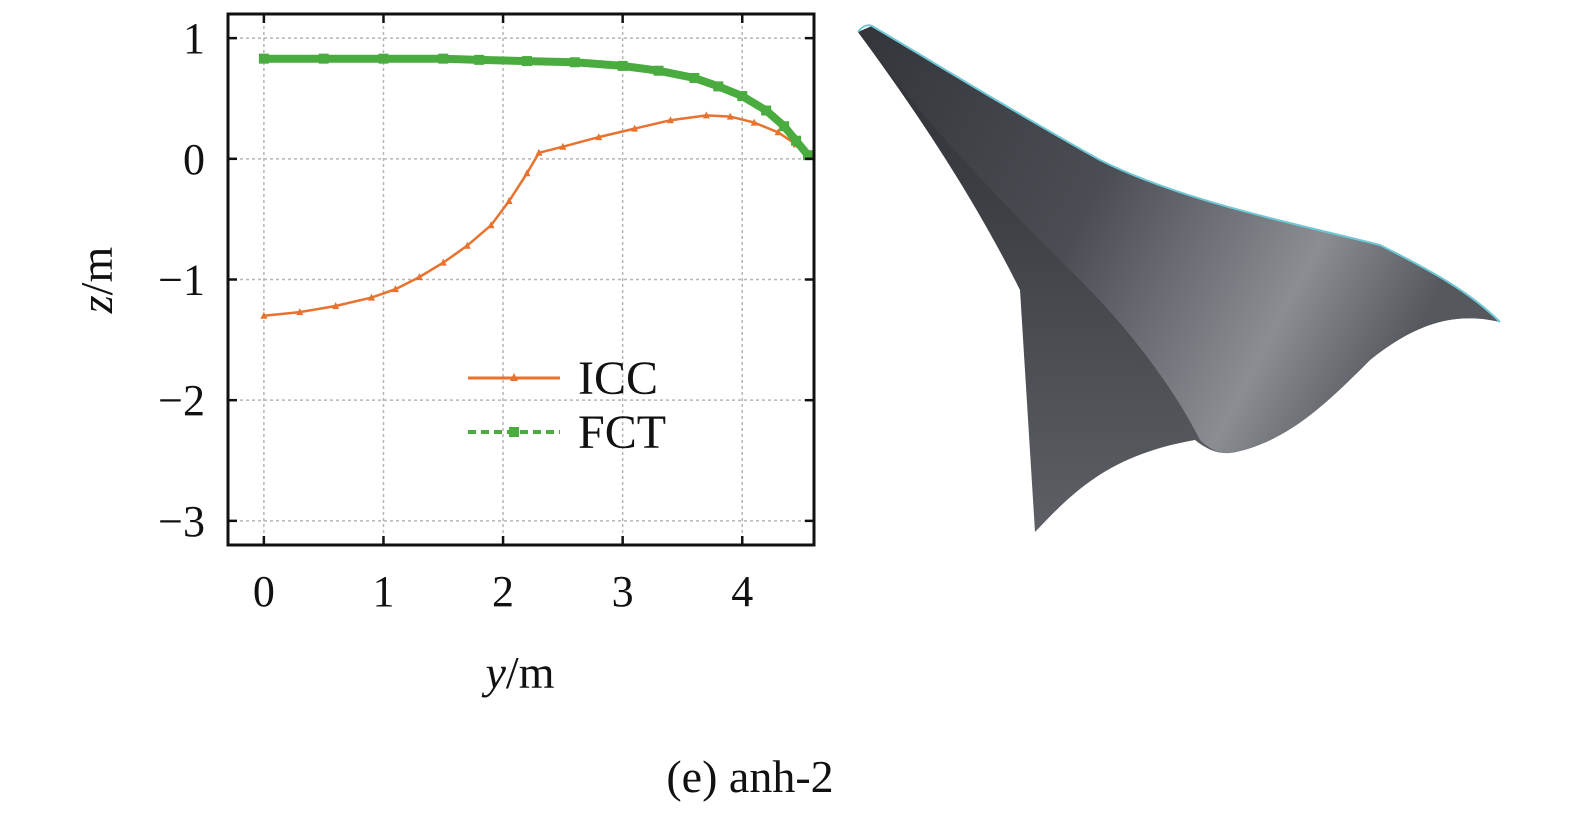  Describe the element at coordinates (563, 378) in the screenshot. I see `legend-item-icc: ICC` at that location.